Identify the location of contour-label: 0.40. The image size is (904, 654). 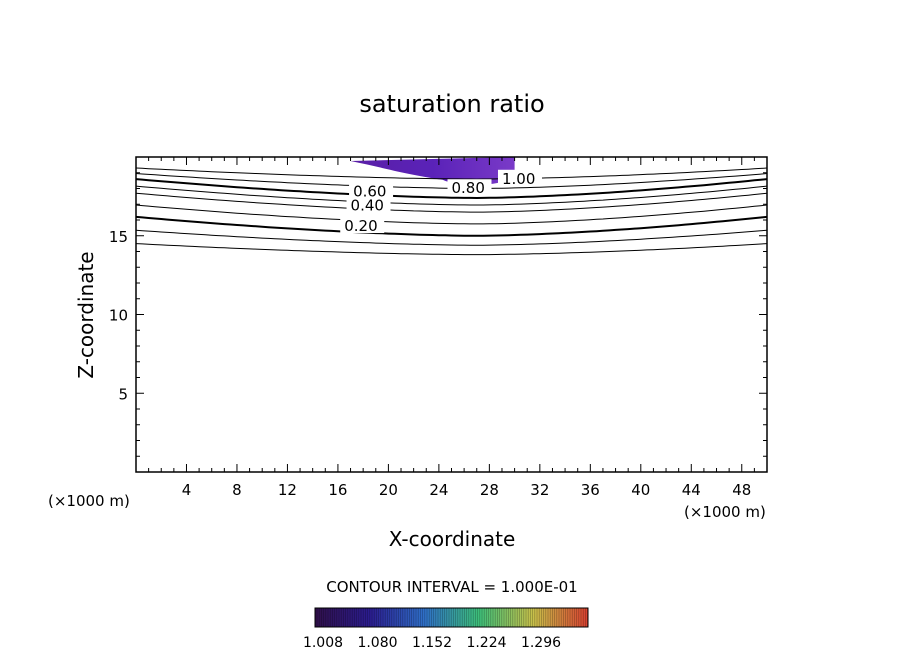
(367, 206).